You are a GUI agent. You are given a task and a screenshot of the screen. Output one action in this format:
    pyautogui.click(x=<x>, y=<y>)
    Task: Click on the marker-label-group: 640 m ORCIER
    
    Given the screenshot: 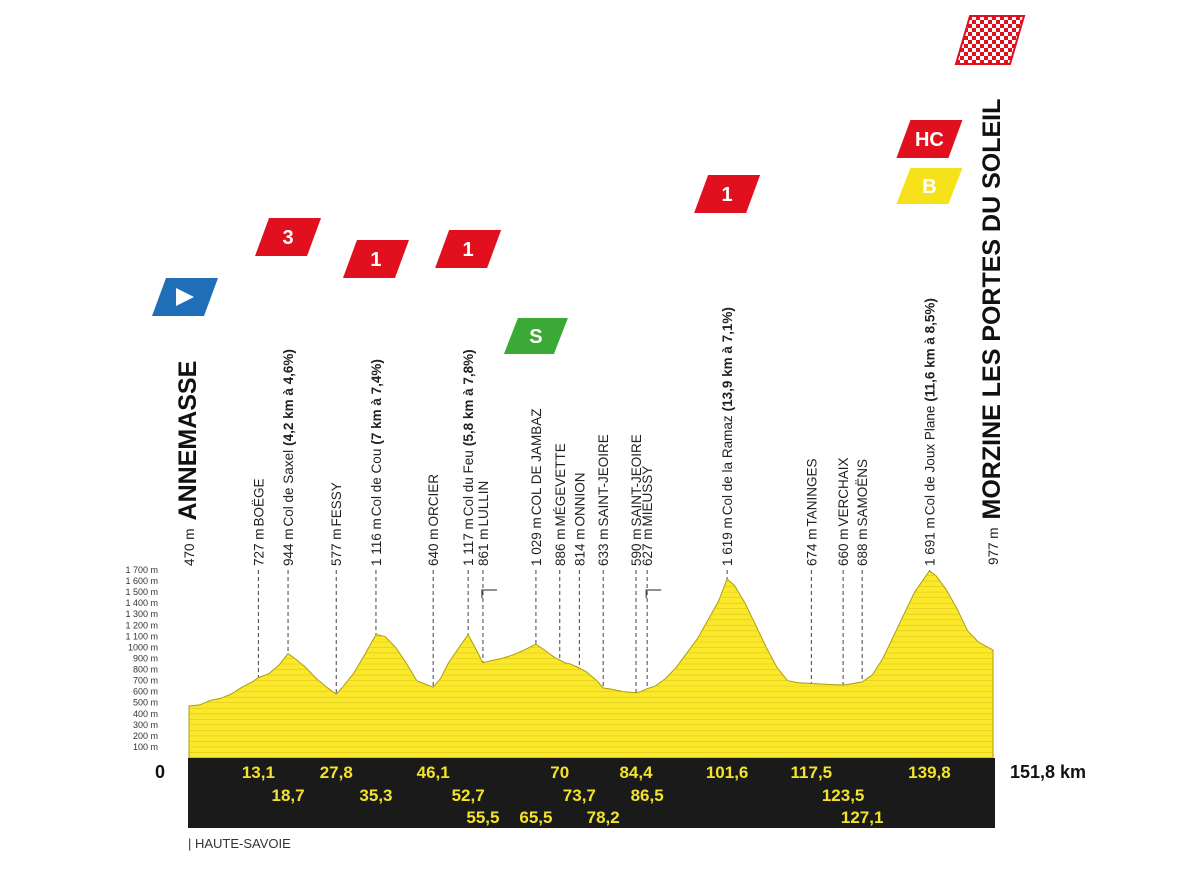 What is the action you would take?
    pyautogui.click(x=433, y=520)
    